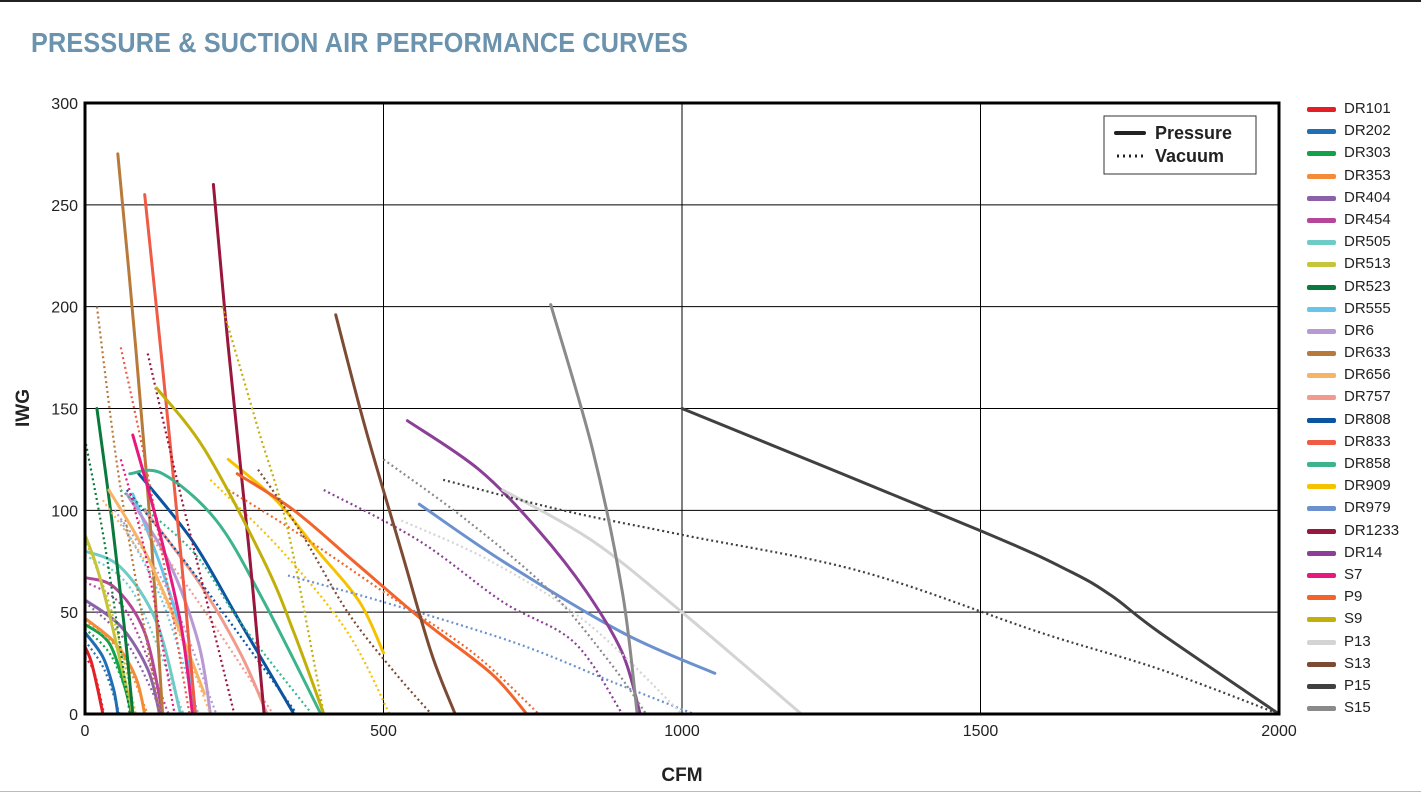 This screenshot has width=1421, height=795. I want to click on top-border-rule, so click(710, 1).